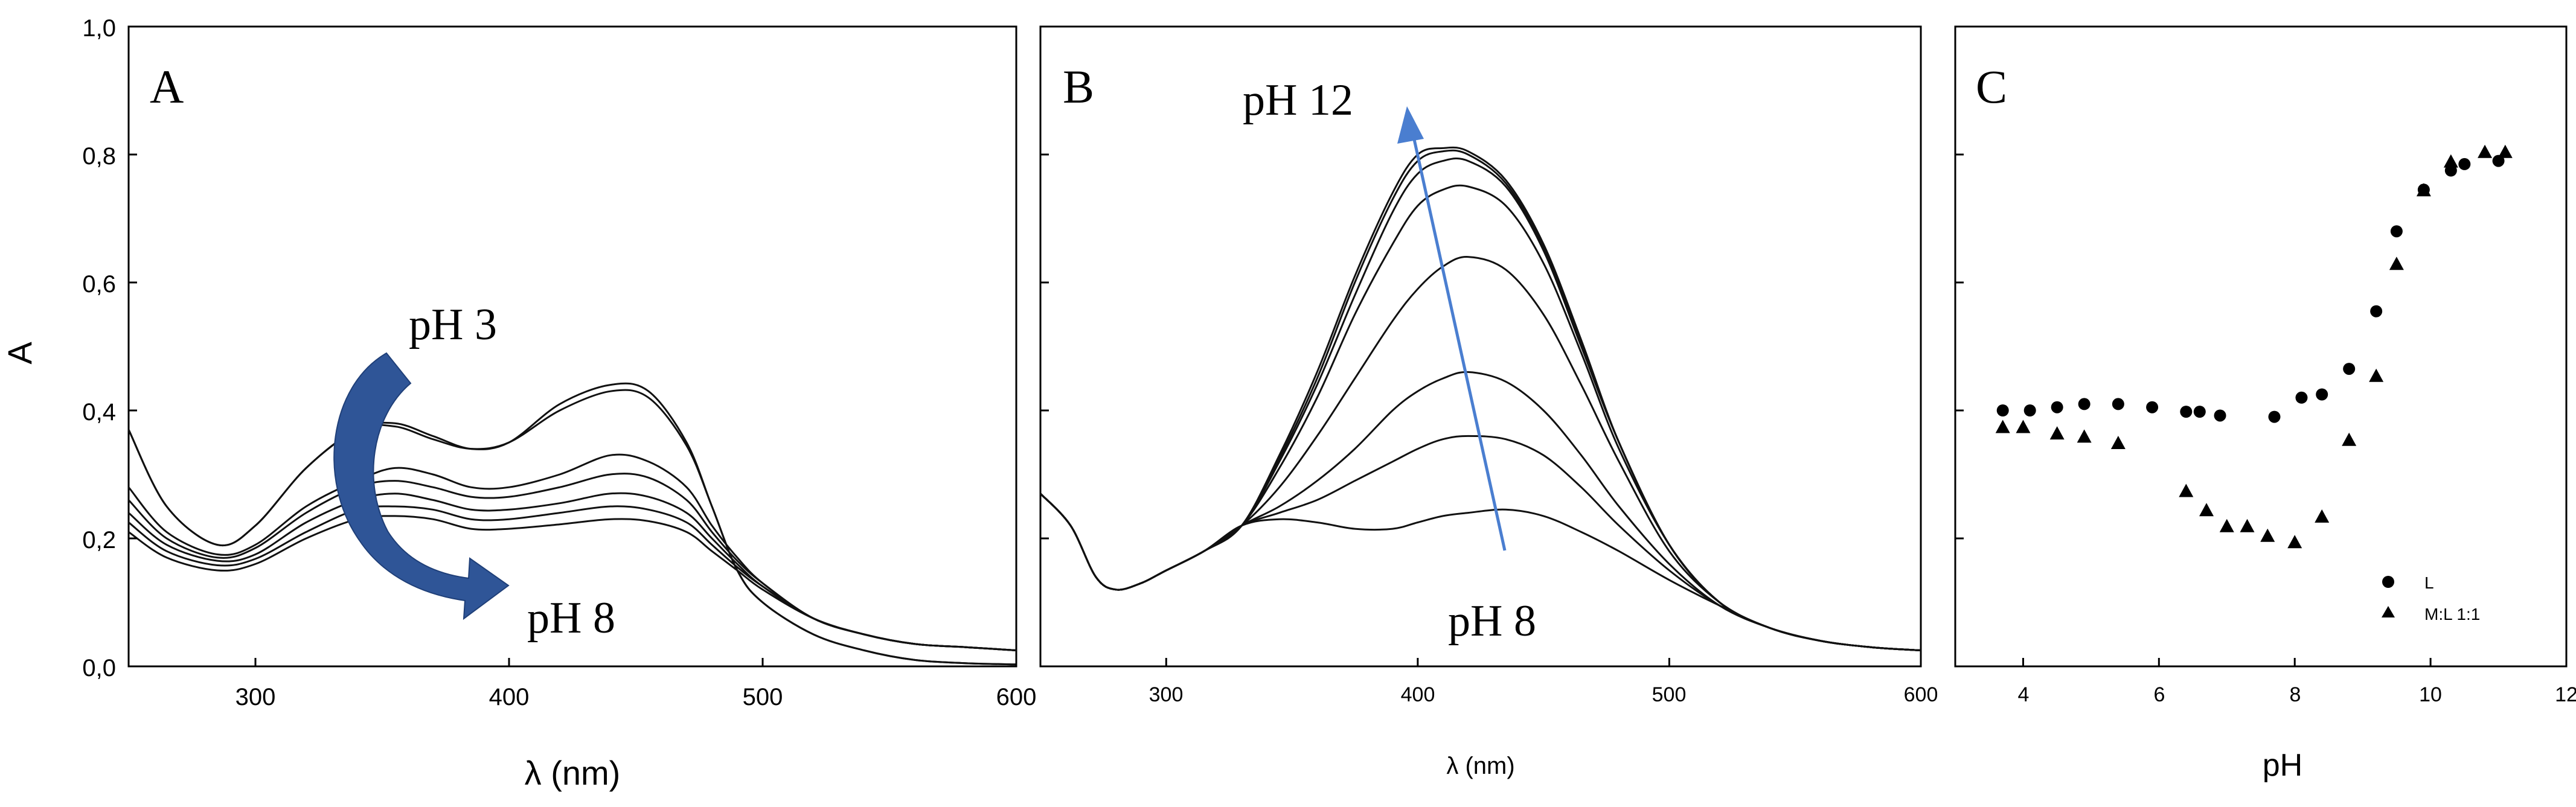 This screenshot has width=2576, height=807. I want to click on y-tick-label: 1,0, so click(99, 28).